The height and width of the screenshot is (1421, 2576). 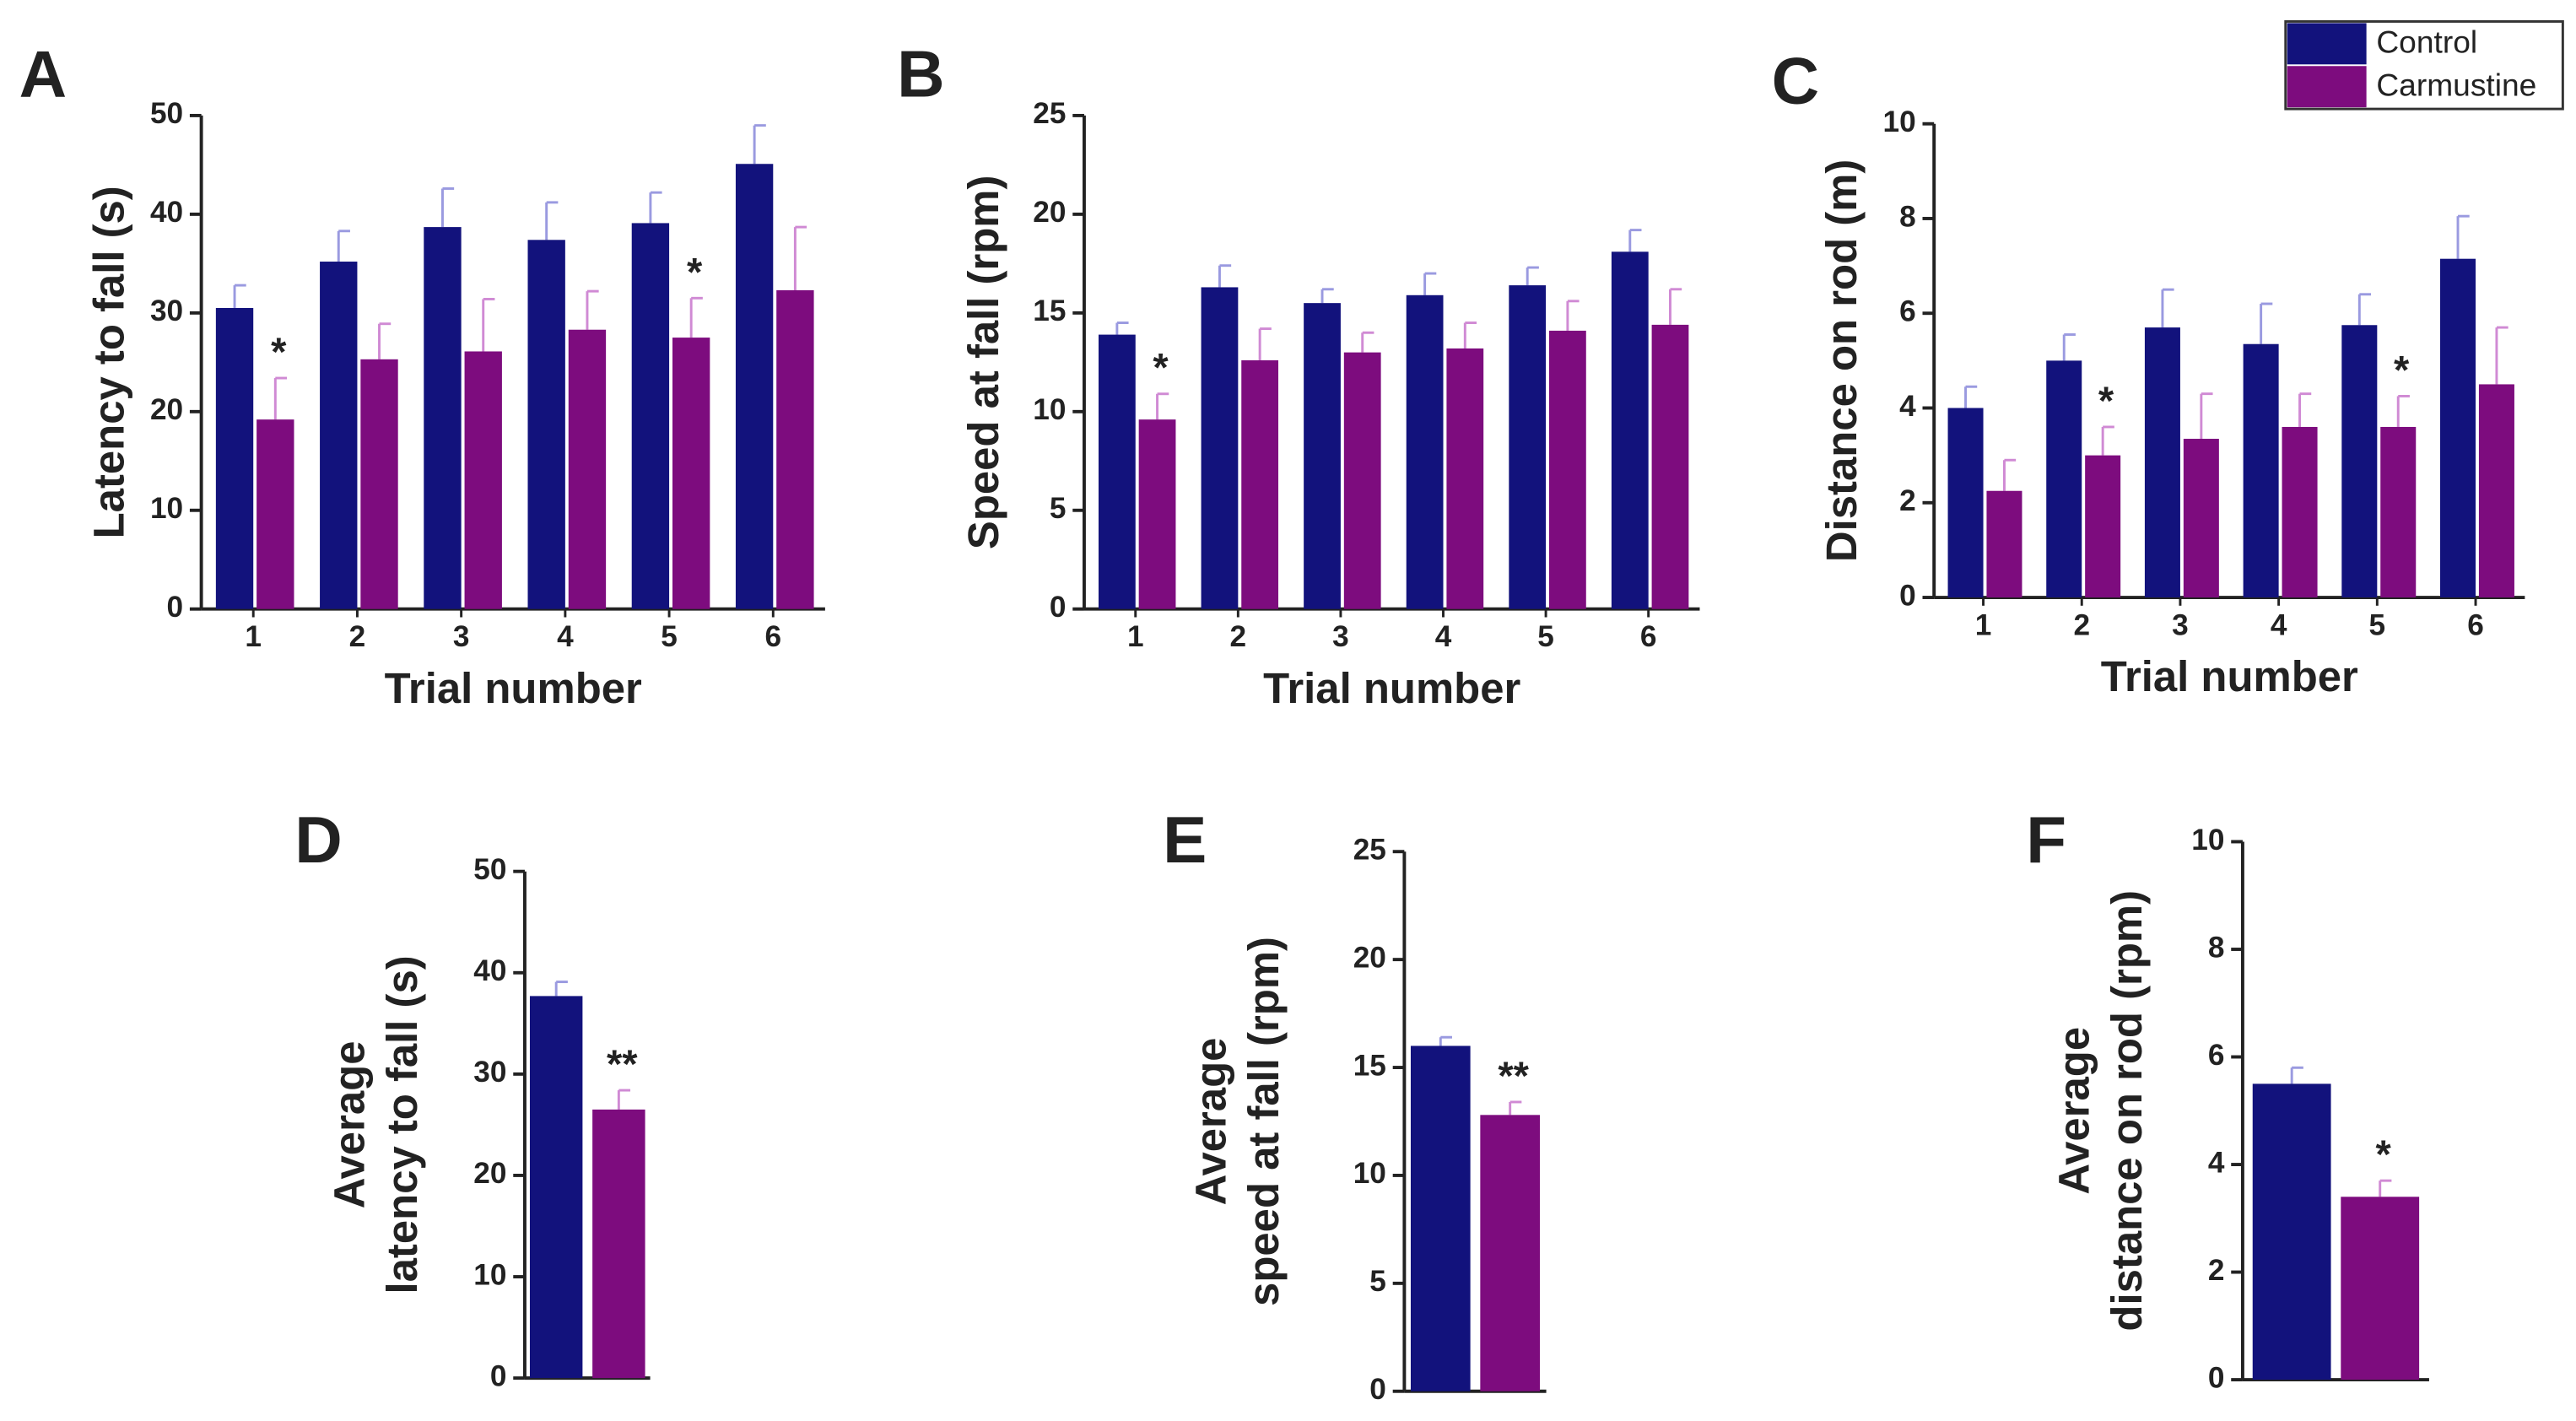 I want to click on y-tick-label: 15, so click(x=1369, y=1066).